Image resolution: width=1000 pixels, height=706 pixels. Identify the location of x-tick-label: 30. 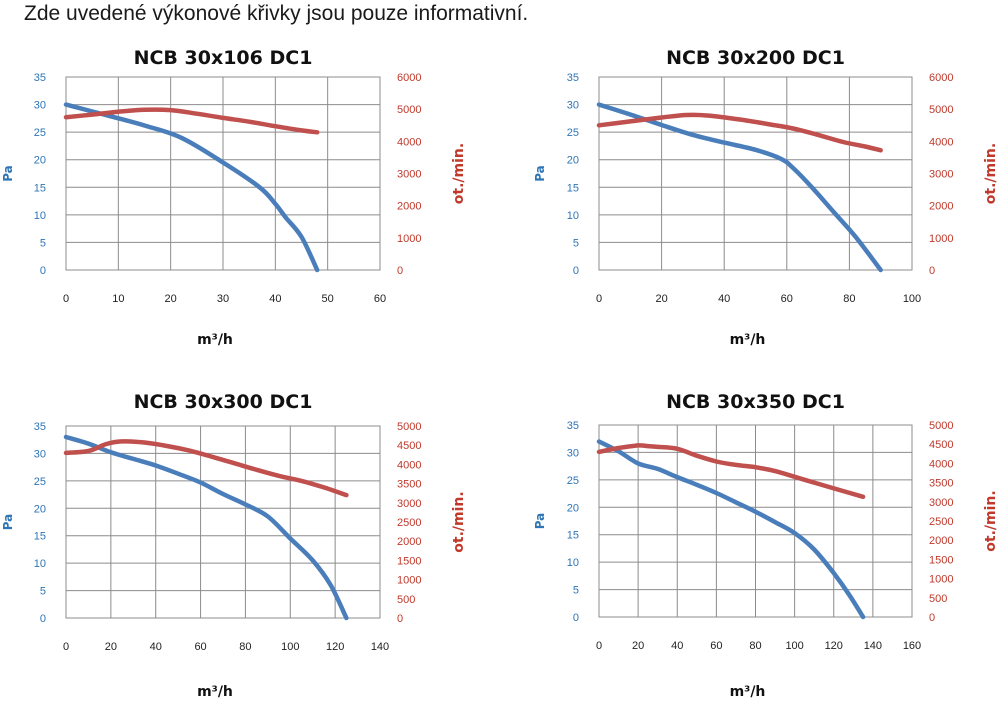
(223, 299).